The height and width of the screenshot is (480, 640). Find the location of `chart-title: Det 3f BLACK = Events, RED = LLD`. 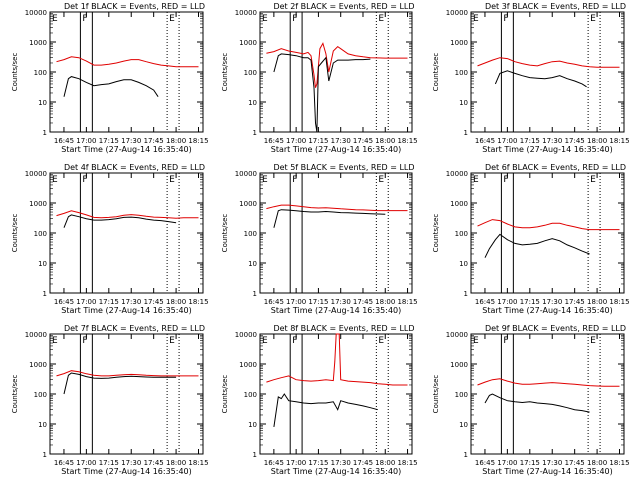

chart-title: Det 3f BLACK = Events, RED = LLD is located at coordinates (555, 6).